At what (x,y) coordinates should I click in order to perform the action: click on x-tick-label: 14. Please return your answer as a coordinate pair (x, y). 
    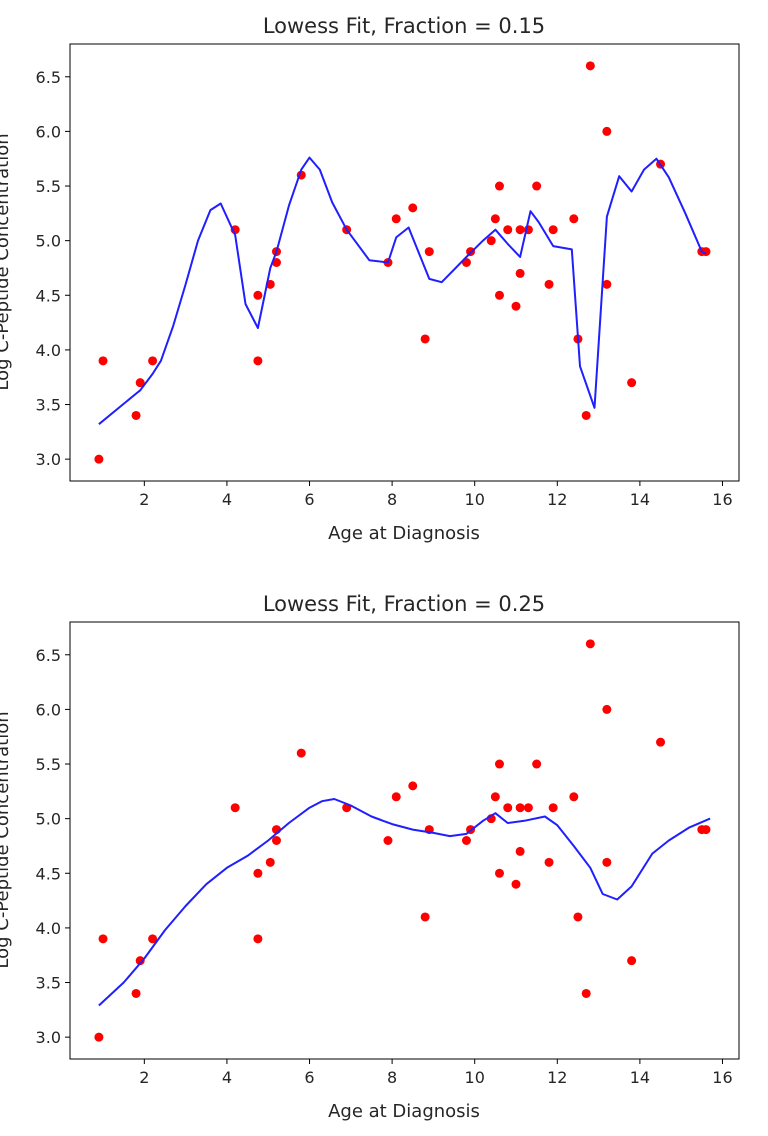
    Looking at the image, I should click on (640, 499).